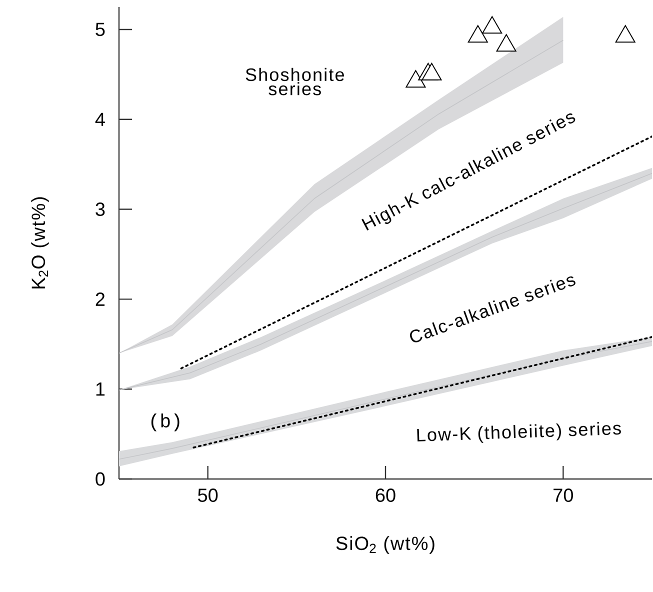 The image size is (653, 592). I want to click on y-tick-label: 3, so click(100, 209).